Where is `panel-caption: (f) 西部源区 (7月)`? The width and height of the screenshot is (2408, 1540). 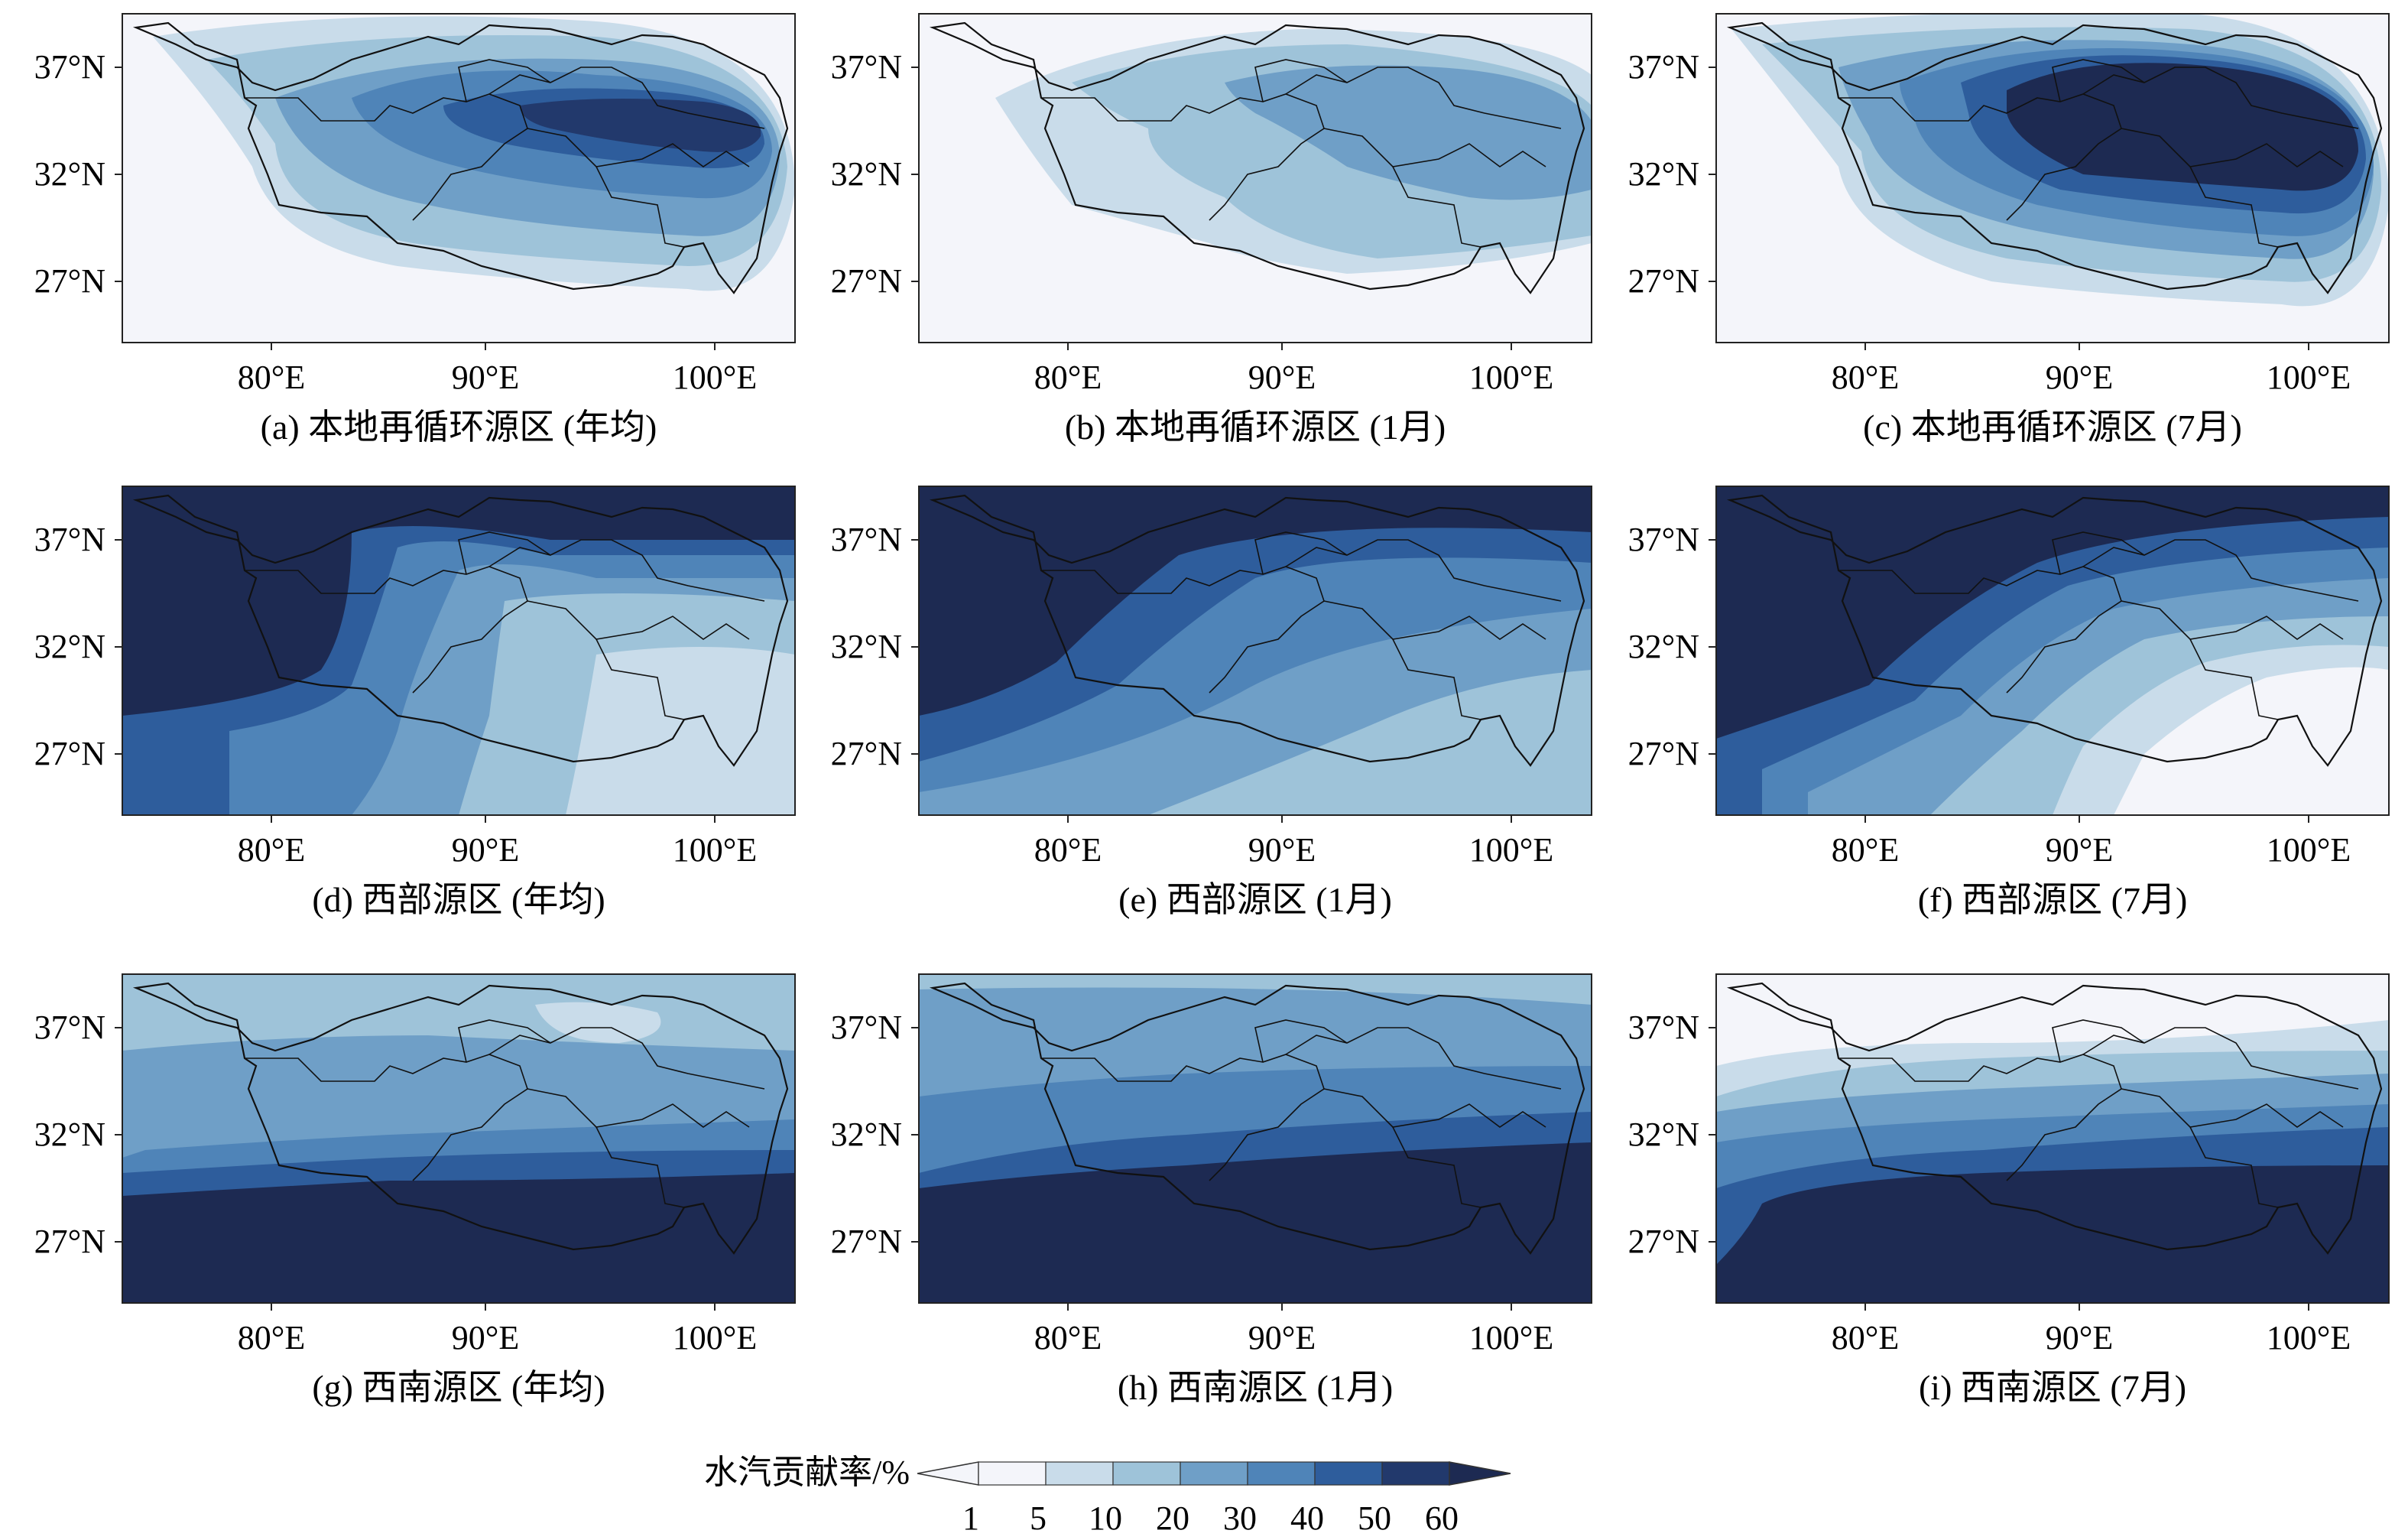
panel-caption: (f) 西部源区 (7月) is located at coordinates (2053, 899).